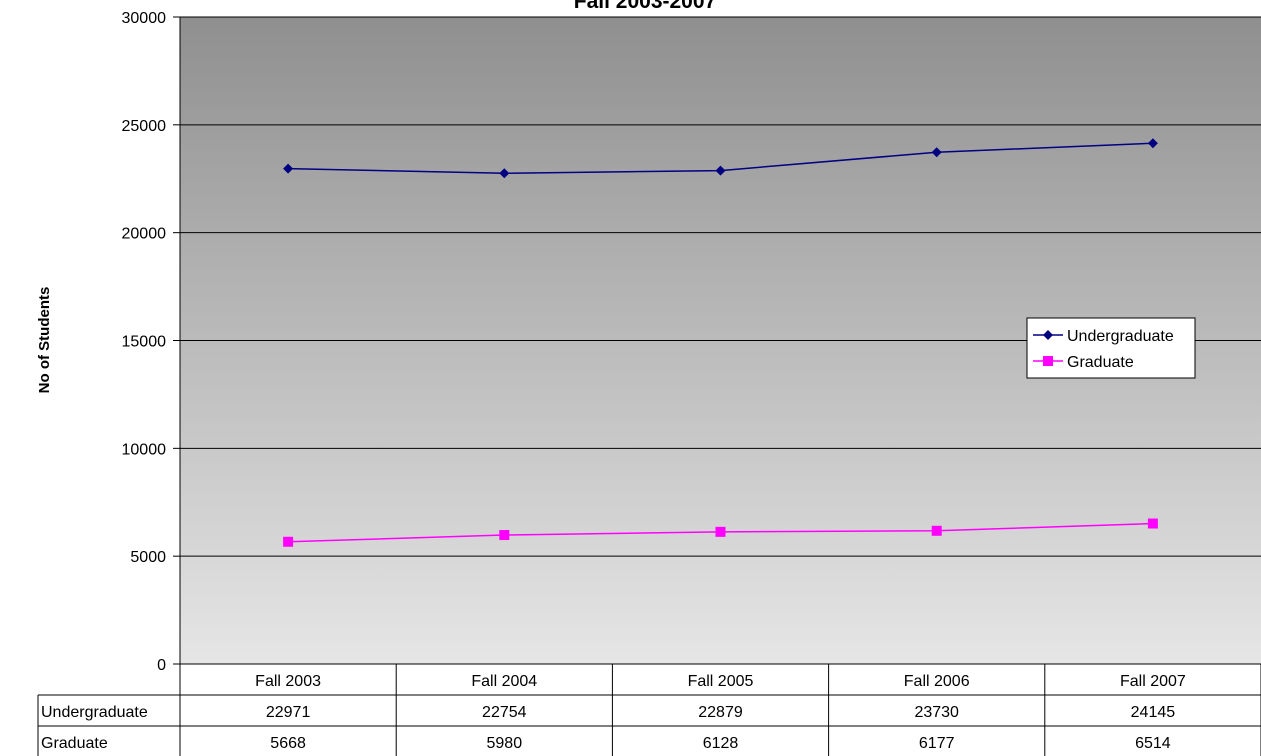 Image resolution: width=1261 pixels, height=756 pixels. What do you see at coordinates (504, 681) in the screenshot?
I see `x-tick-label: Fall 2004` at bounding box center [504, 681].